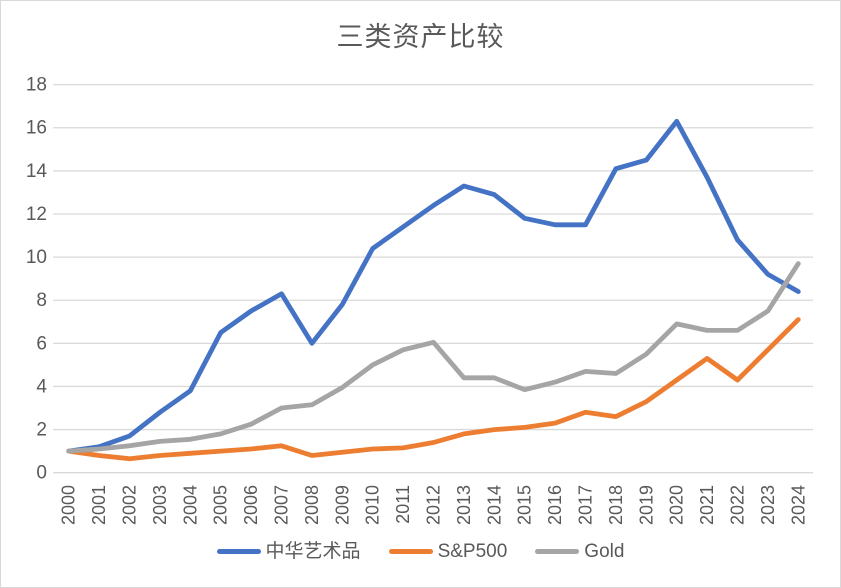 Image resolution: width=841 pixels, height=588 pixels. I want to click on legend-item-art: 中华艺术品, so click(288, 551).